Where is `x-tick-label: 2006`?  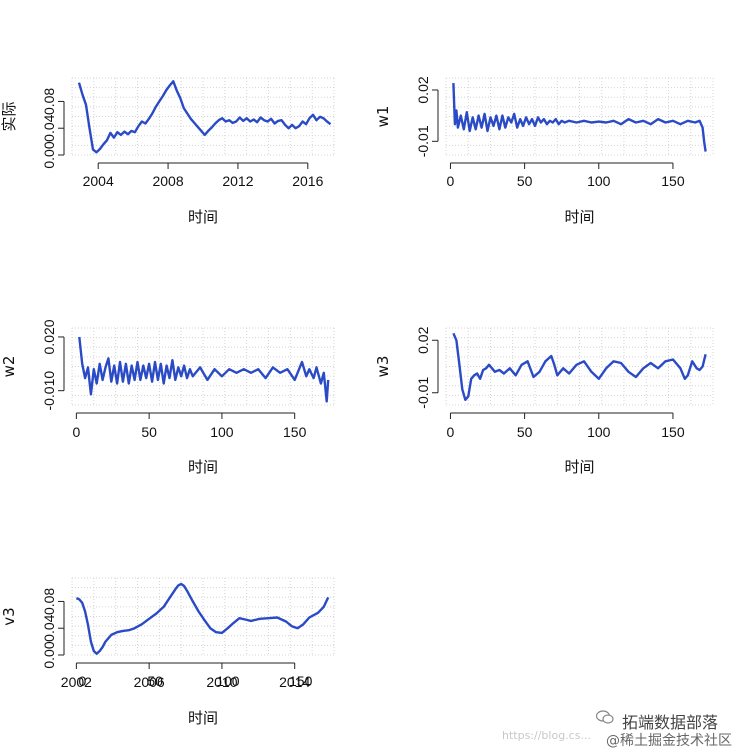 x-tick-label: 2006 is located at coordinates (149, 682).